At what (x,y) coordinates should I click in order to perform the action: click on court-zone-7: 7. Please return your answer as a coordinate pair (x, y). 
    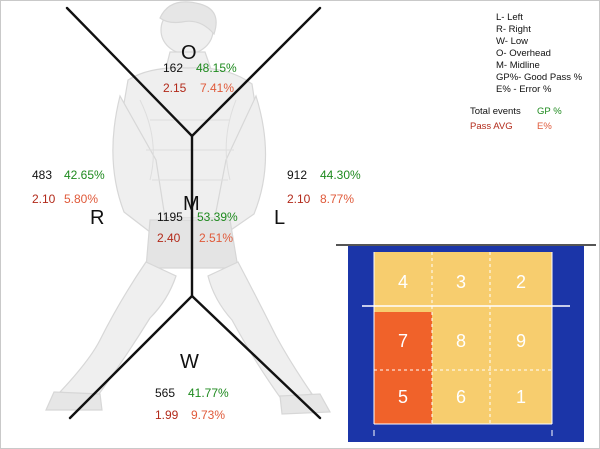
    Looking at the image, I should click on (403, 341).